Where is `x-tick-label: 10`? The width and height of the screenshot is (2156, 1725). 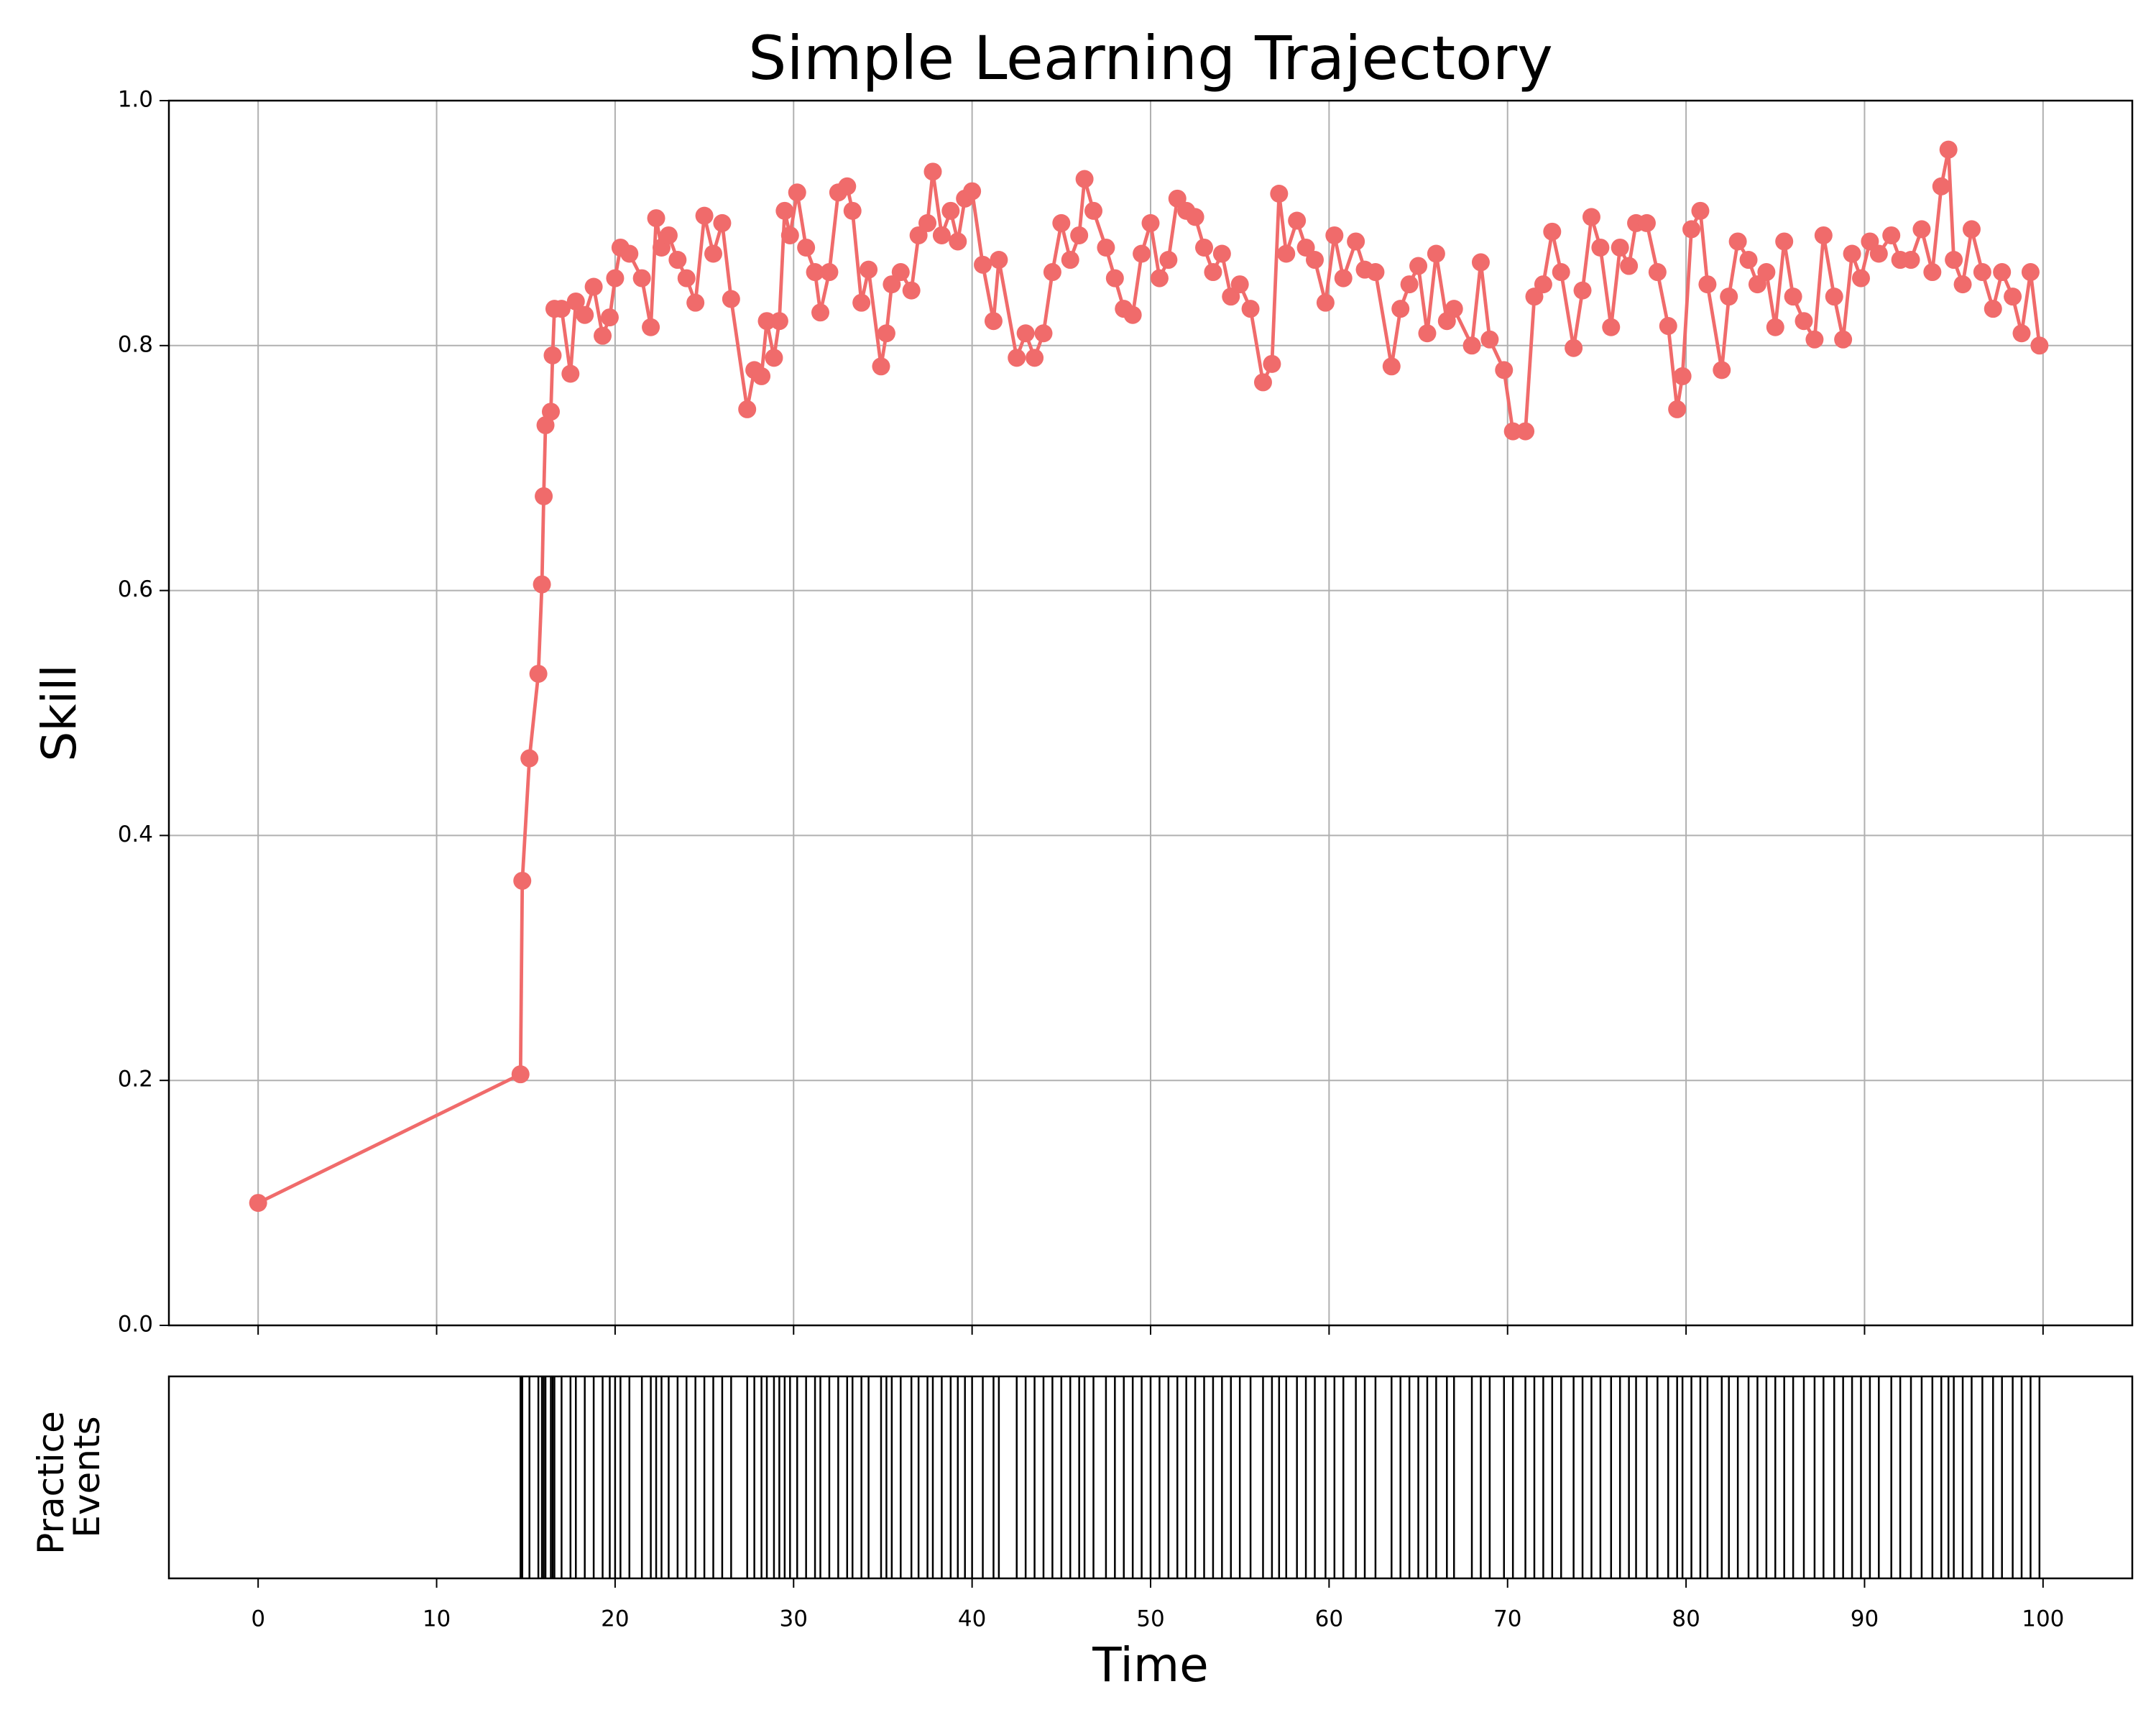 x-tick-label: 10 is located at coordinates (437, 1619).